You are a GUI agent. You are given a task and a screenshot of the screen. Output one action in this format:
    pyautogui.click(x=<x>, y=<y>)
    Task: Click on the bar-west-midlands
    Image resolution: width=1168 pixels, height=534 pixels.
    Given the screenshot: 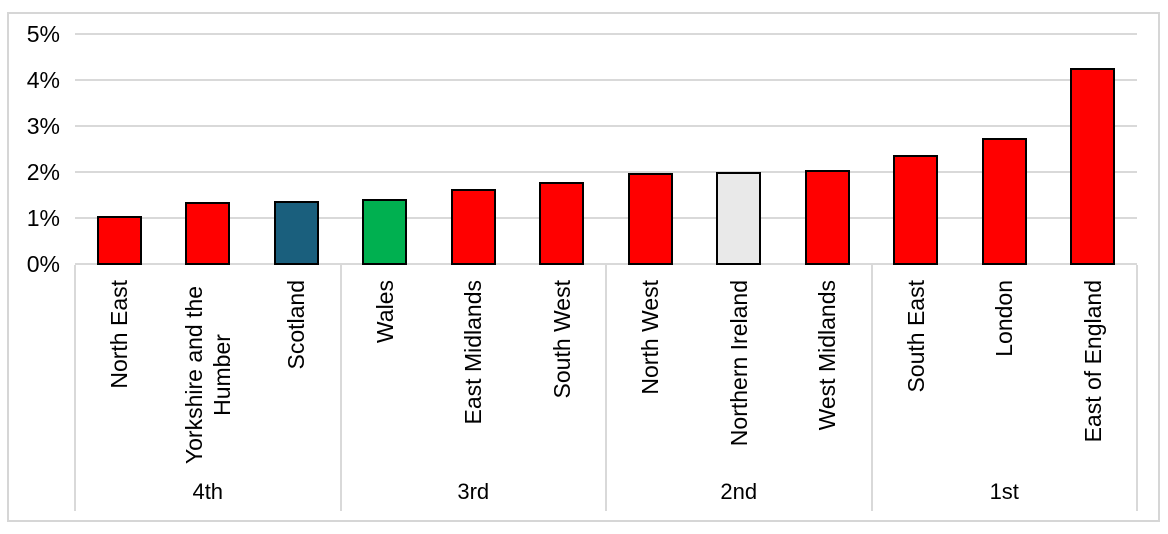 What is the action you would take?
    pyautogui.click(x=827, y=217)
    